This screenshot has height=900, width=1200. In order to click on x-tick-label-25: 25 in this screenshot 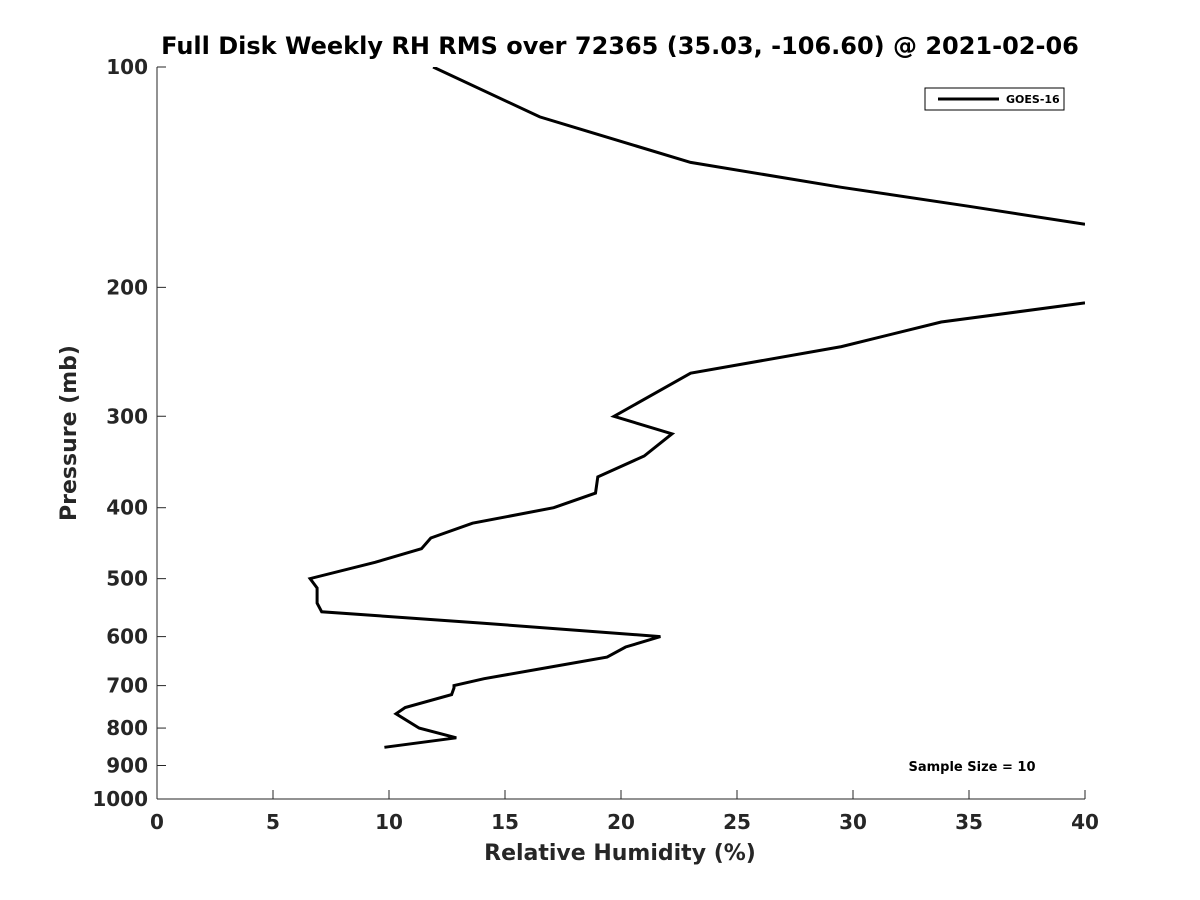, I will do `click(737, 822)`.